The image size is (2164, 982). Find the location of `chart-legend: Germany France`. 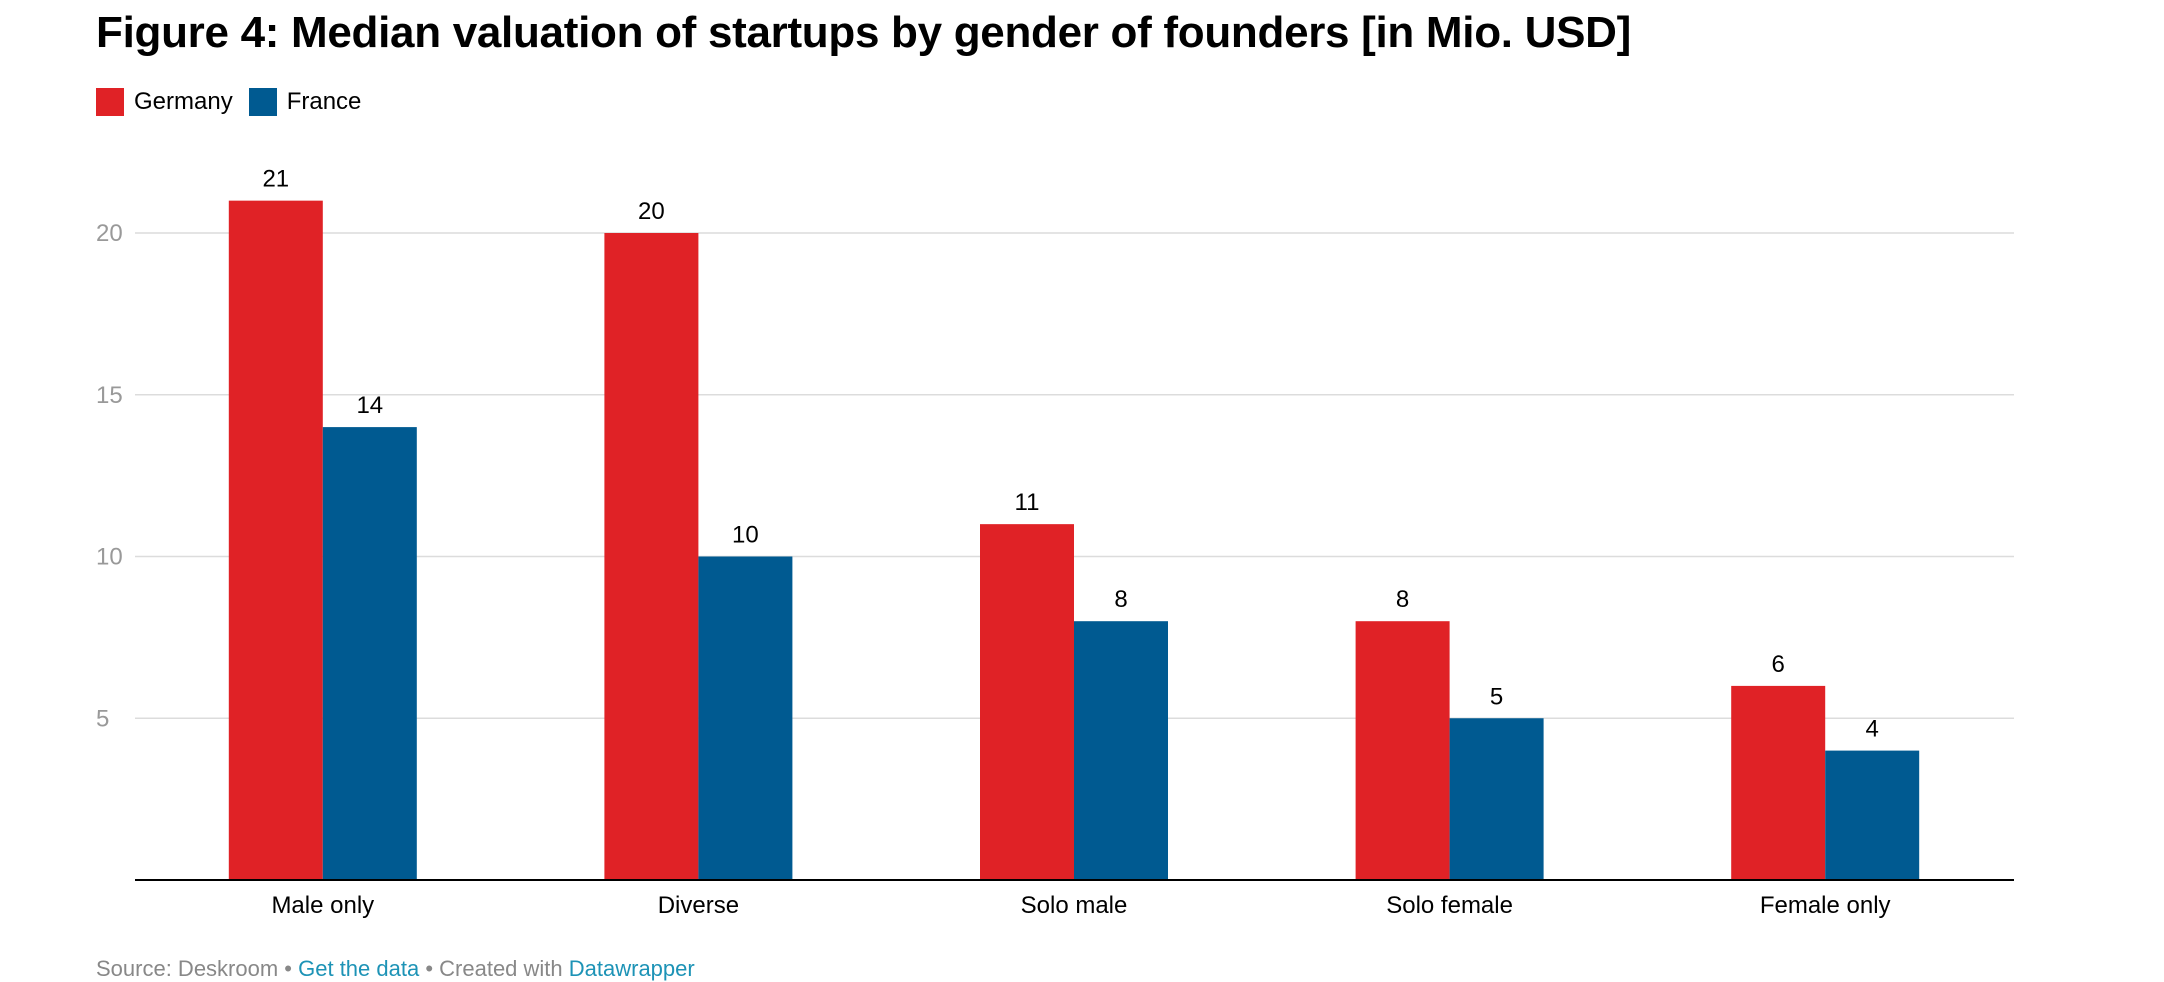

chart-legend: Germany France is located at coordinates (236, 102).